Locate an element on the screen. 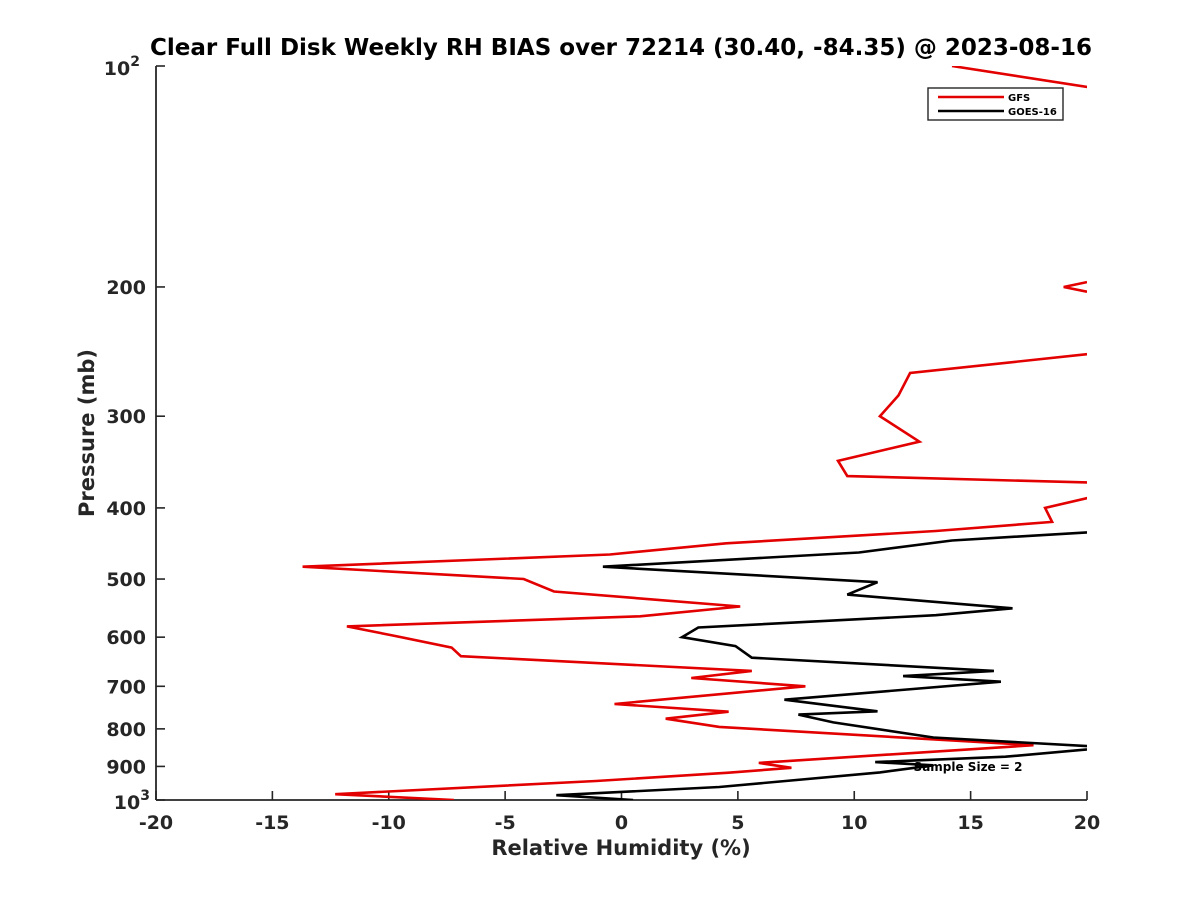 This screenshot has width=1200, height=900. x-tick-label: 5 is located at coordinates (737, 823).